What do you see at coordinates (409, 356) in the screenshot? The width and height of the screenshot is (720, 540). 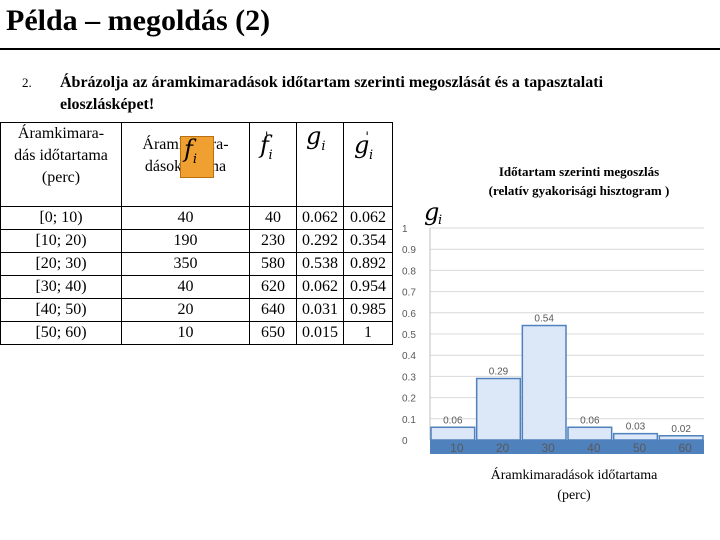 I see `chart-y-tick-label: 0.4` at bounding box center [409, 356].